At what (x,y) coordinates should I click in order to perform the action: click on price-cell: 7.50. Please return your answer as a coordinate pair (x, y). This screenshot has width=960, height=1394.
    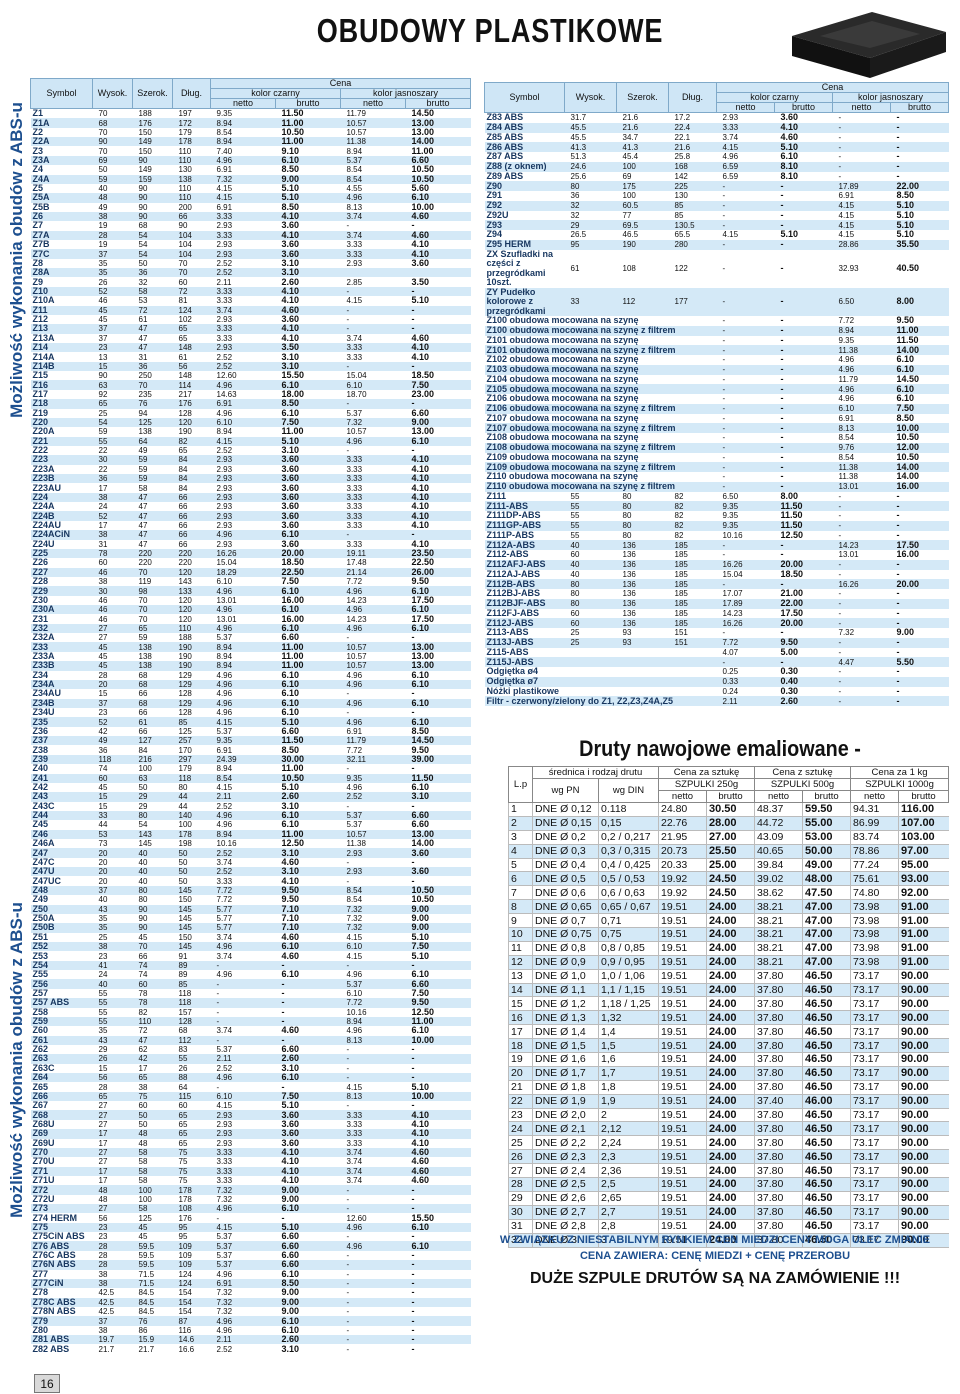
    Looking at the image, I should click on (308, 1096).